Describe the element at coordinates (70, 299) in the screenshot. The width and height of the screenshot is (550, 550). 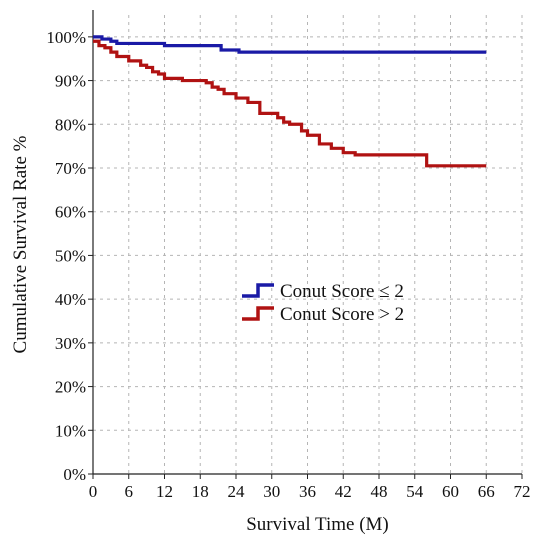
I see `y-tick-label: 40%` at that location.